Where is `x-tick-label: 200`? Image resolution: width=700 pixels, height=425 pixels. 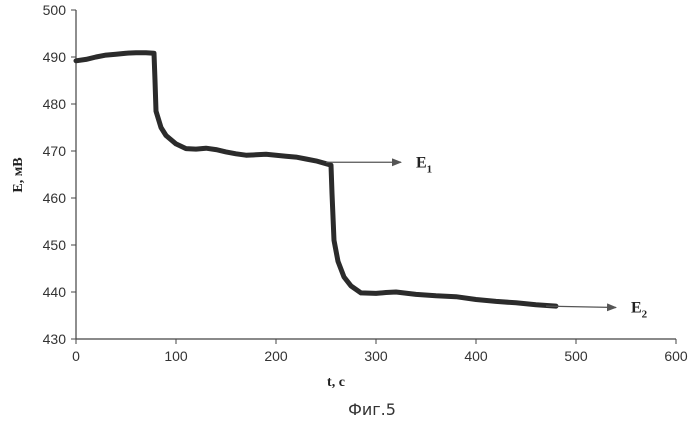 x-tick-label: 200 is located at coordinates (276, 356).